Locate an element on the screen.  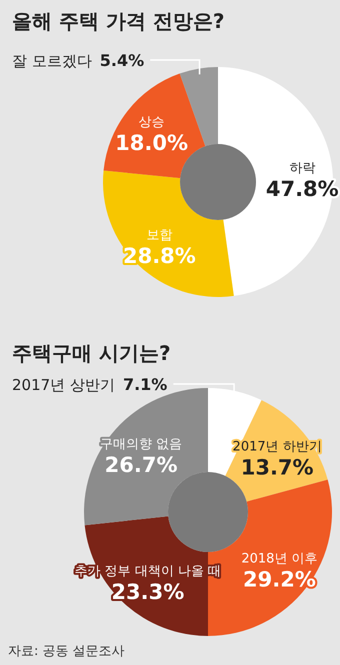
data-label: 18.0% is located at coordinates (151, 142).